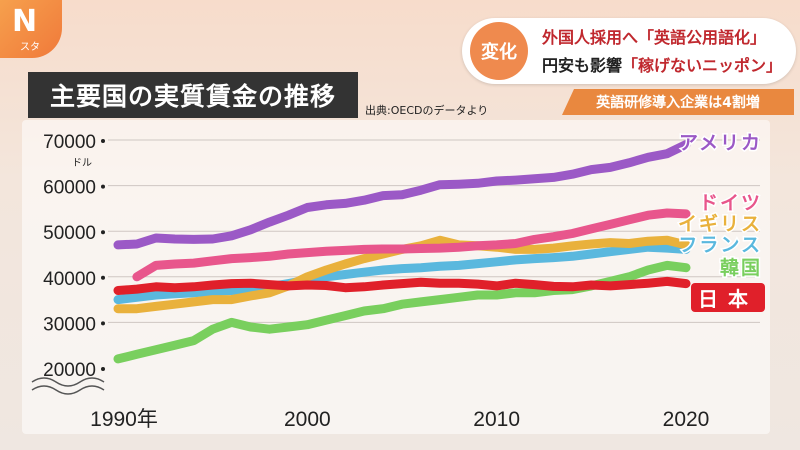 This screenshot has height=450, width=800. I want to click on topic-line2-highlight: 「稼げないニッポン」, so click(702, 65).